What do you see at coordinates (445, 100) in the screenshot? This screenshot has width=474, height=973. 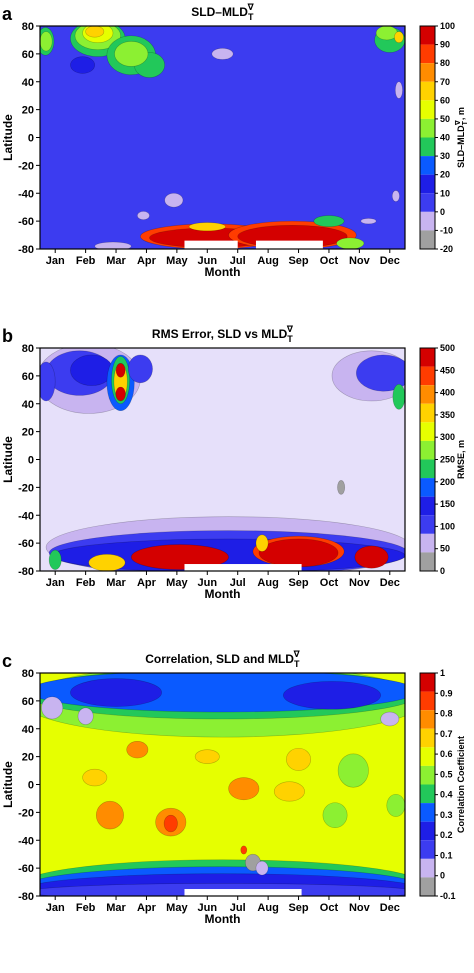 I see `colorbar-tick-label: 60` at bounding box center [445, 100].